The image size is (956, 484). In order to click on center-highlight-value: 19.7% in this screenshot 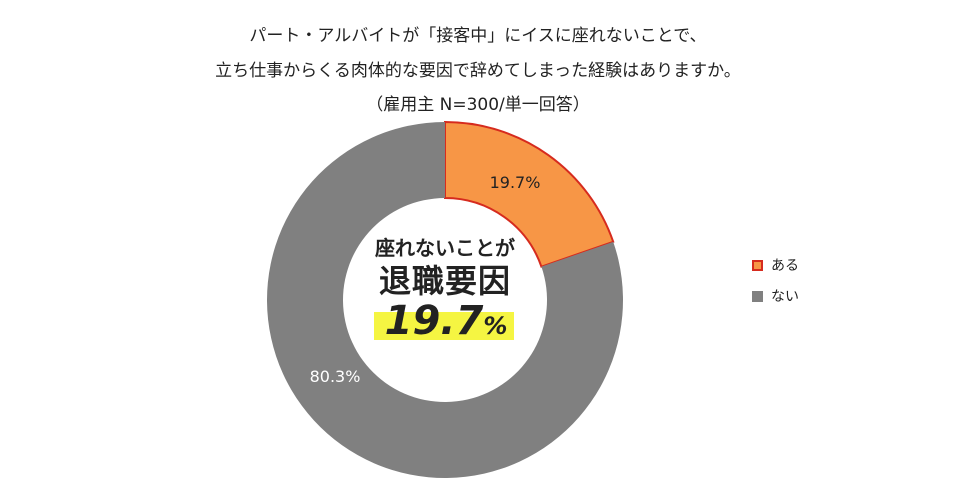, I will do `click(446, 321)`.